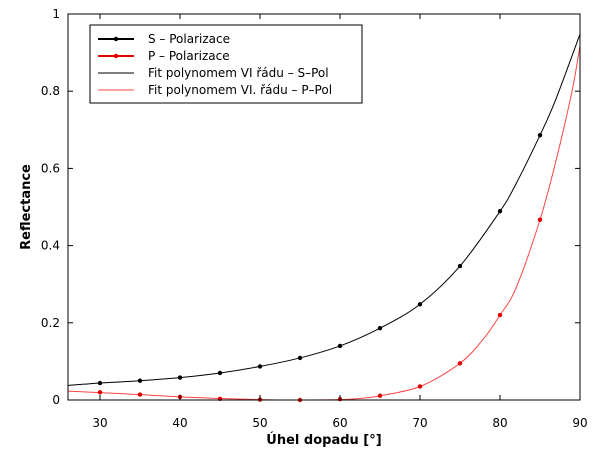 This screenshot has width=593, height=453. What do you see at coordinates (238, 73) in the screenshot?
I see `legend-label-2: Fit polynomem VI řádu – S–Pol` at bounding box center [238, 73].